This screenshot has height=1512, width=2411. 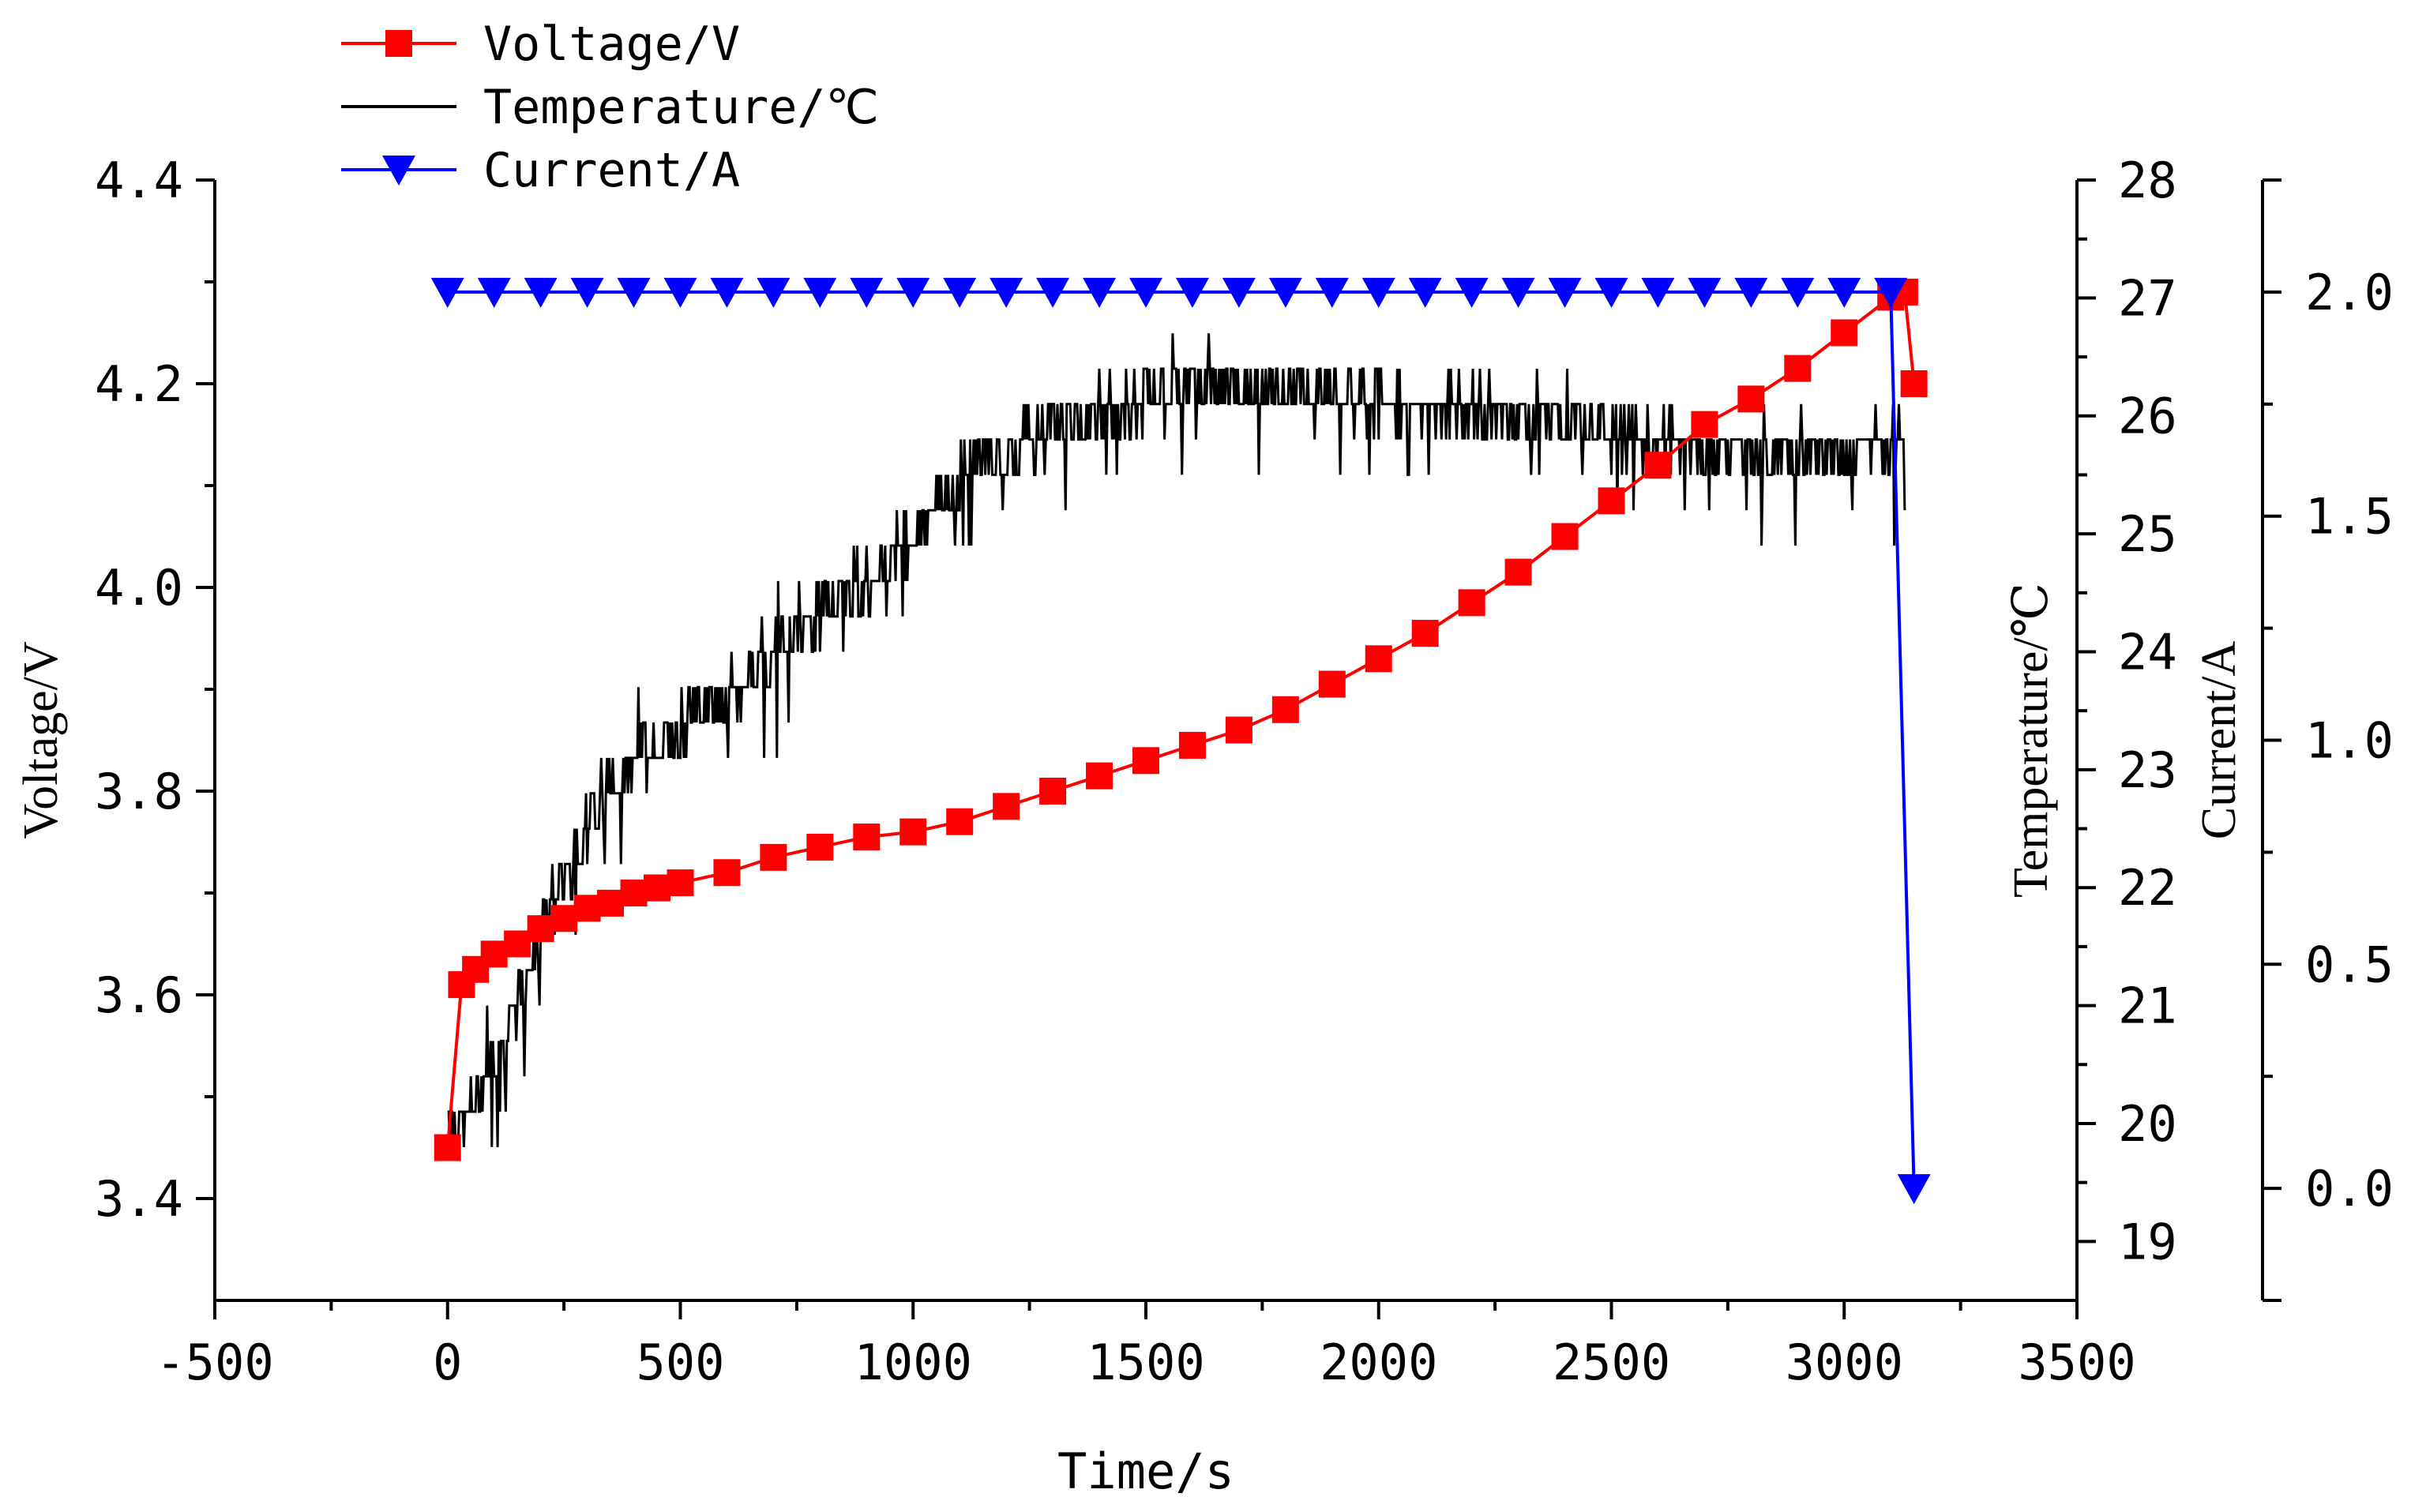 What do you see at coordinates (139, 995) in the screenshot?
I see `voltage-tick-label: 3.6` at bounding box center [139, 995].